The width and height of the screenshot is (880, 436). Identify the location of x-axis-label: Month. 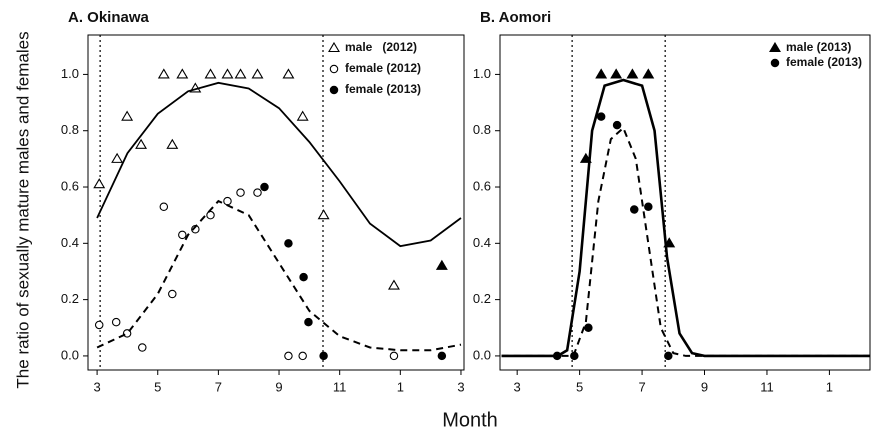
(470, 420).